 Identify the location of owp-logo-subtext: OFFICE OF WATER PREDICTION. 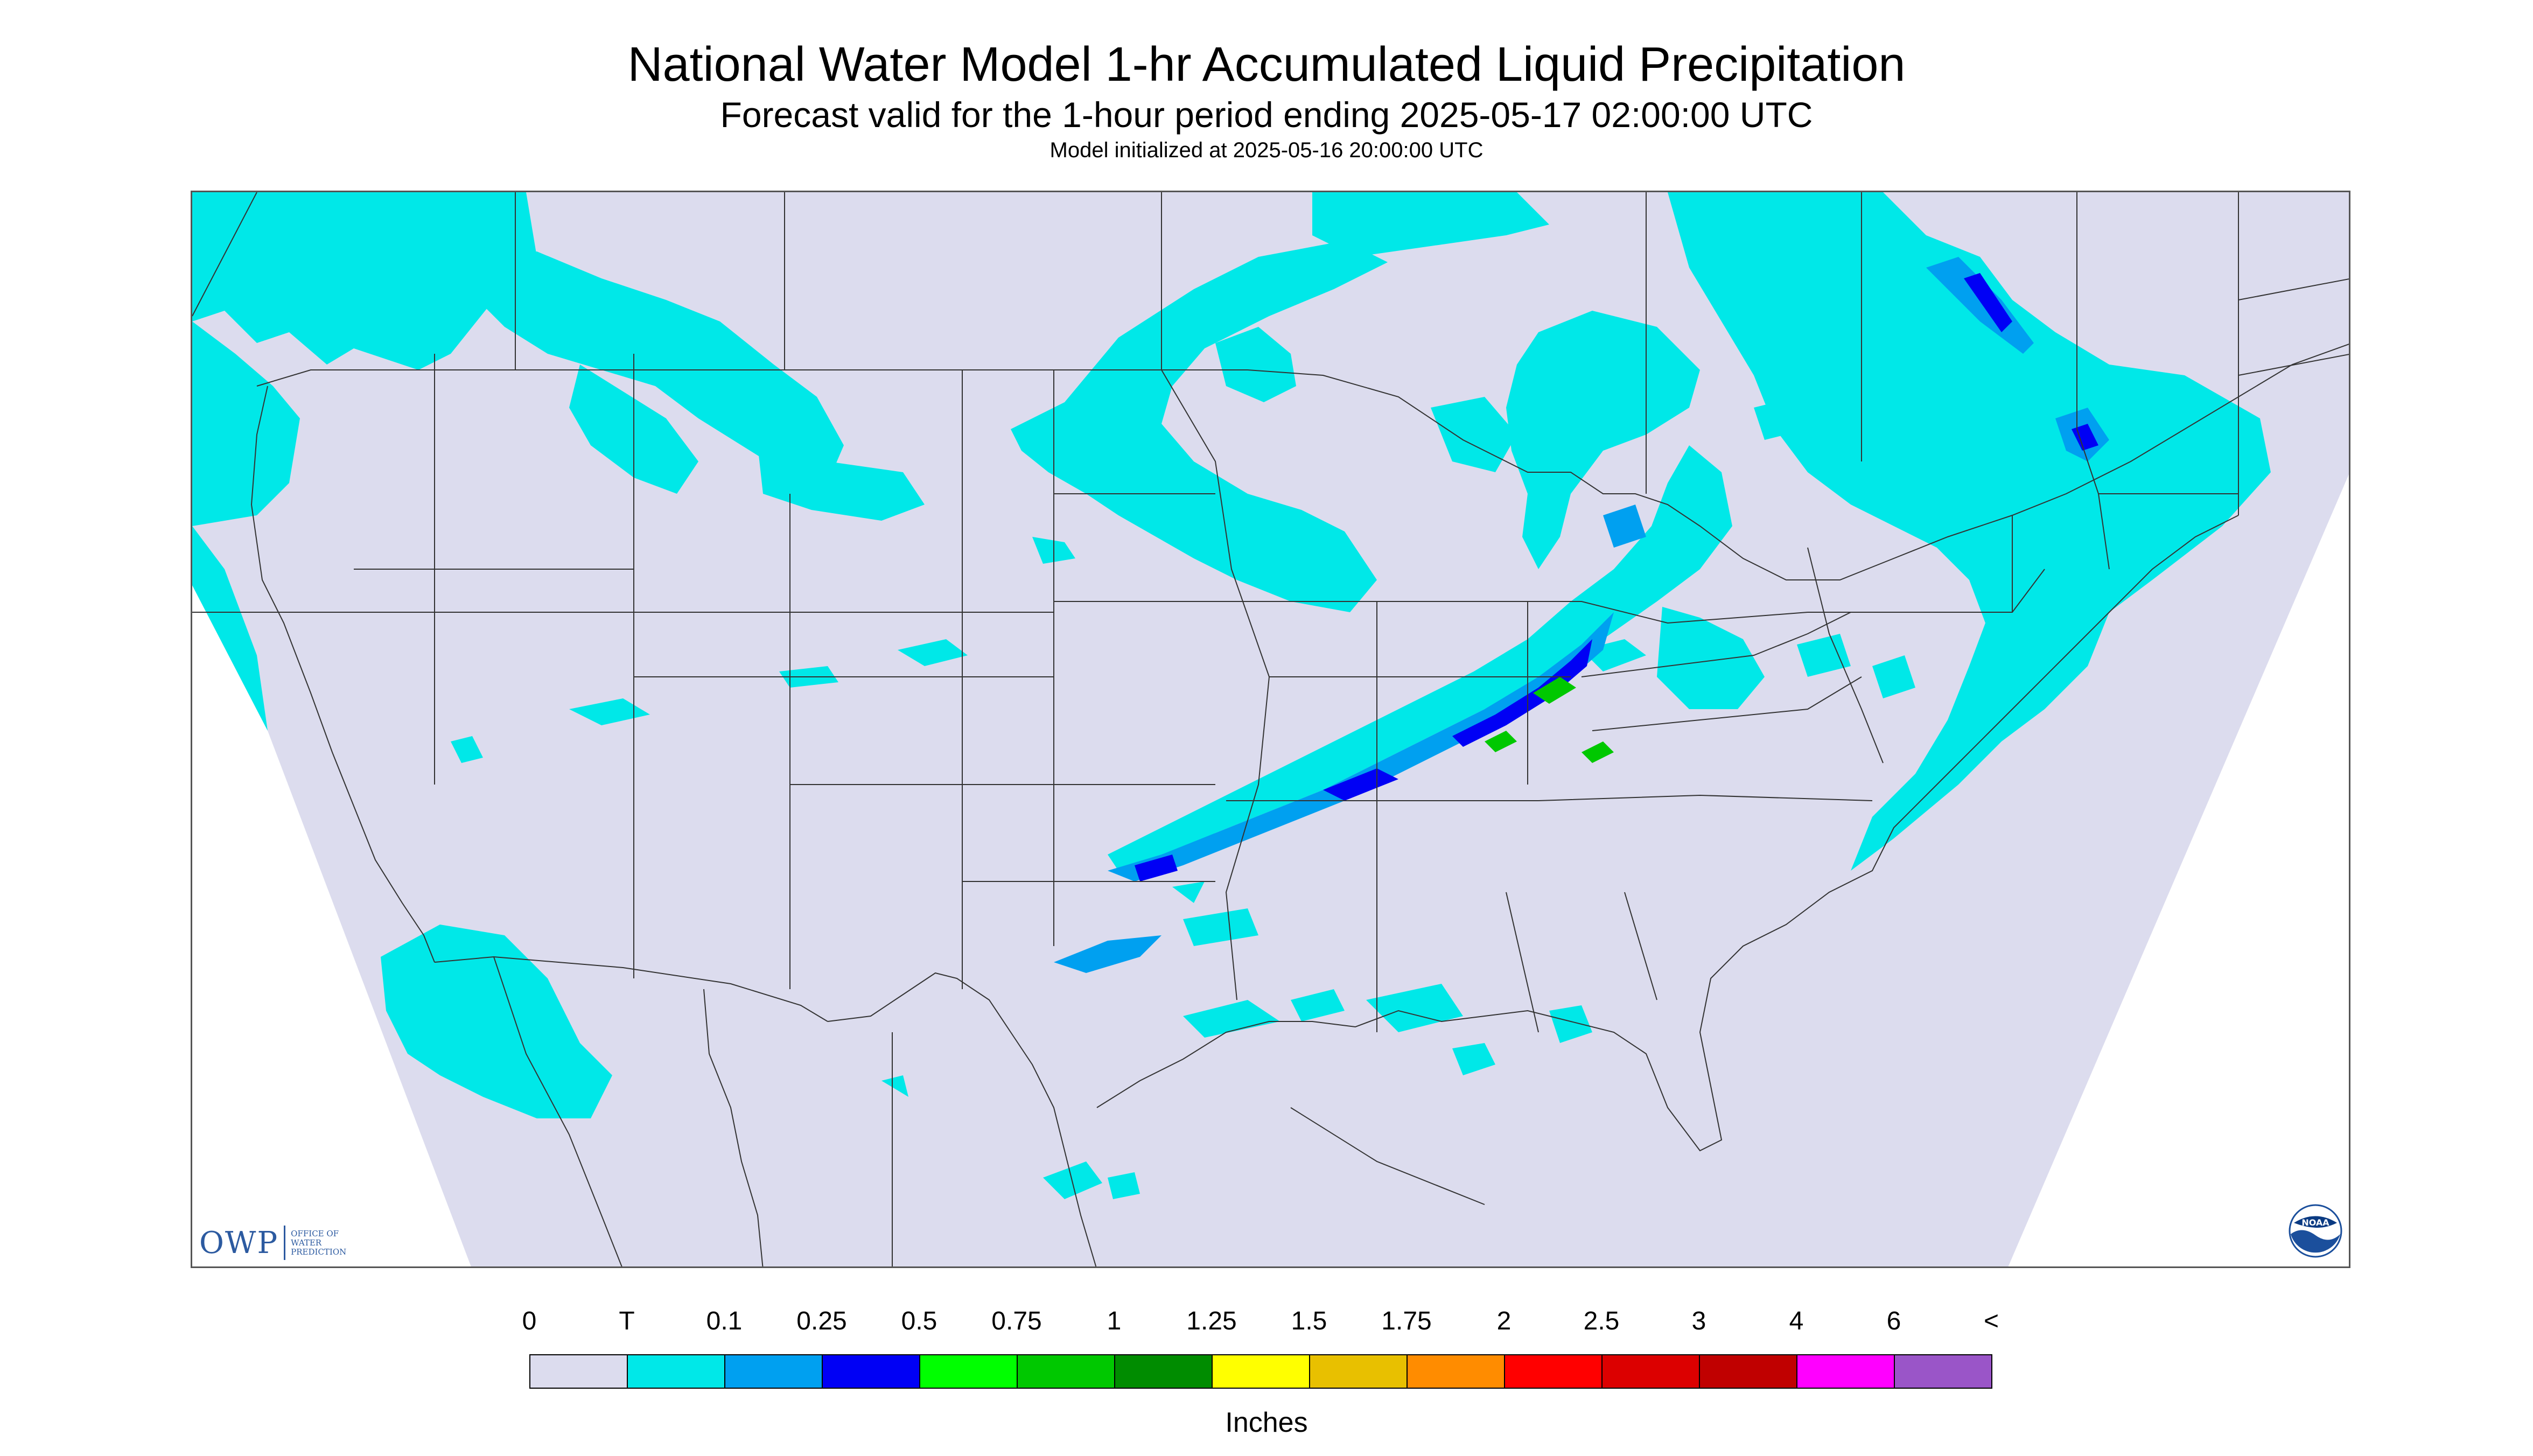
(318, 1243).